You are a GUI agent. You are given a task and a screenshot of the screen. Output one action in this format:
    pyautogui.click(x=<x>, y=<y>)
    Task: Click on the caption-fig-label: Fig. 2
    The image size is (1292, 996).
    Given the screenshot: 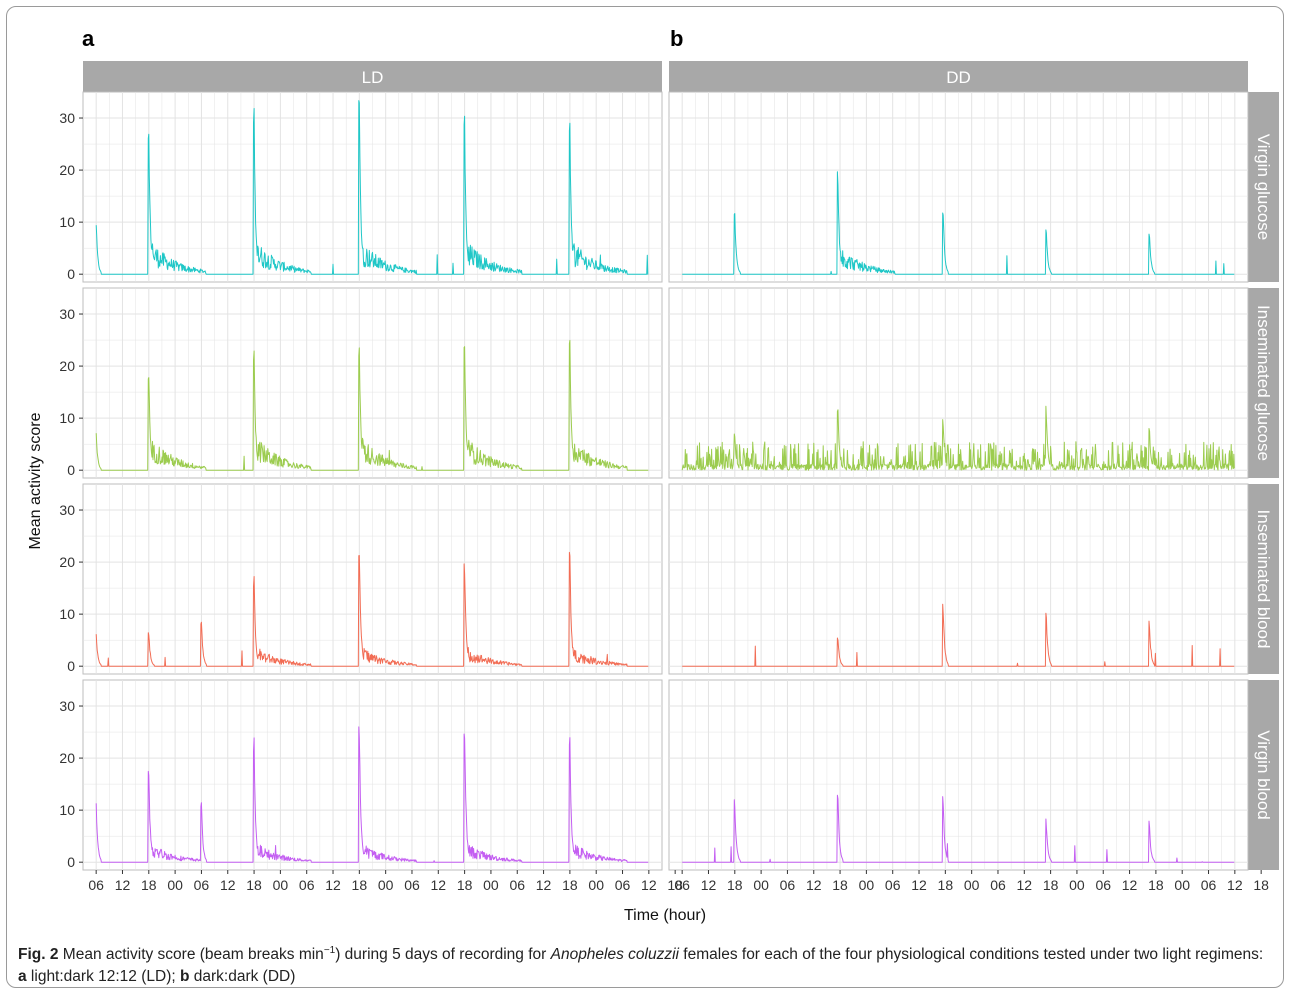 What is the action you would take?
    pyautogui.click(x=38, y=955)
    